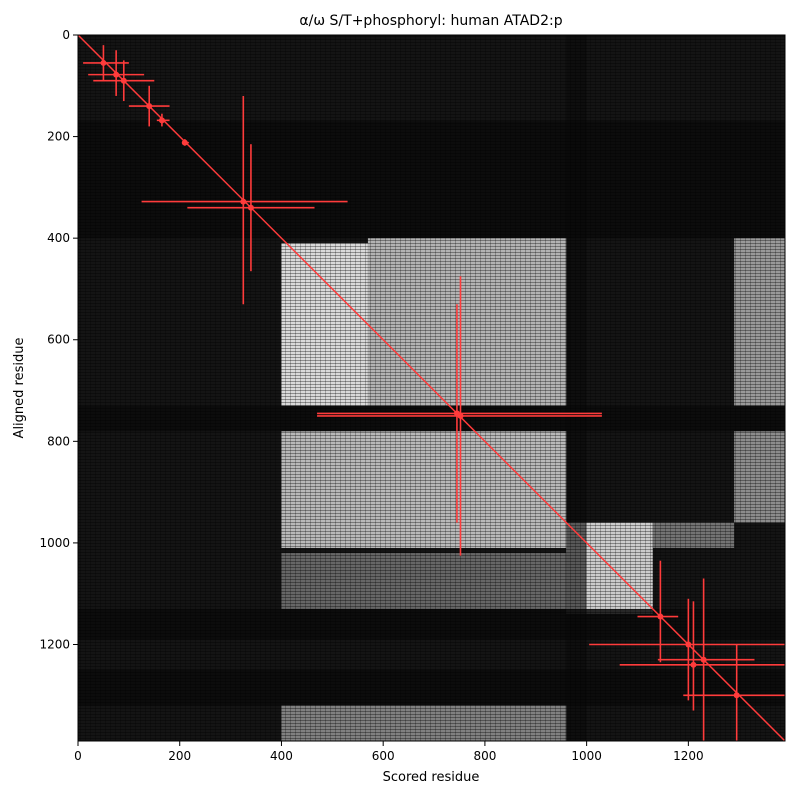  I want to click on y-tick-label: 800, so click(58, 441).